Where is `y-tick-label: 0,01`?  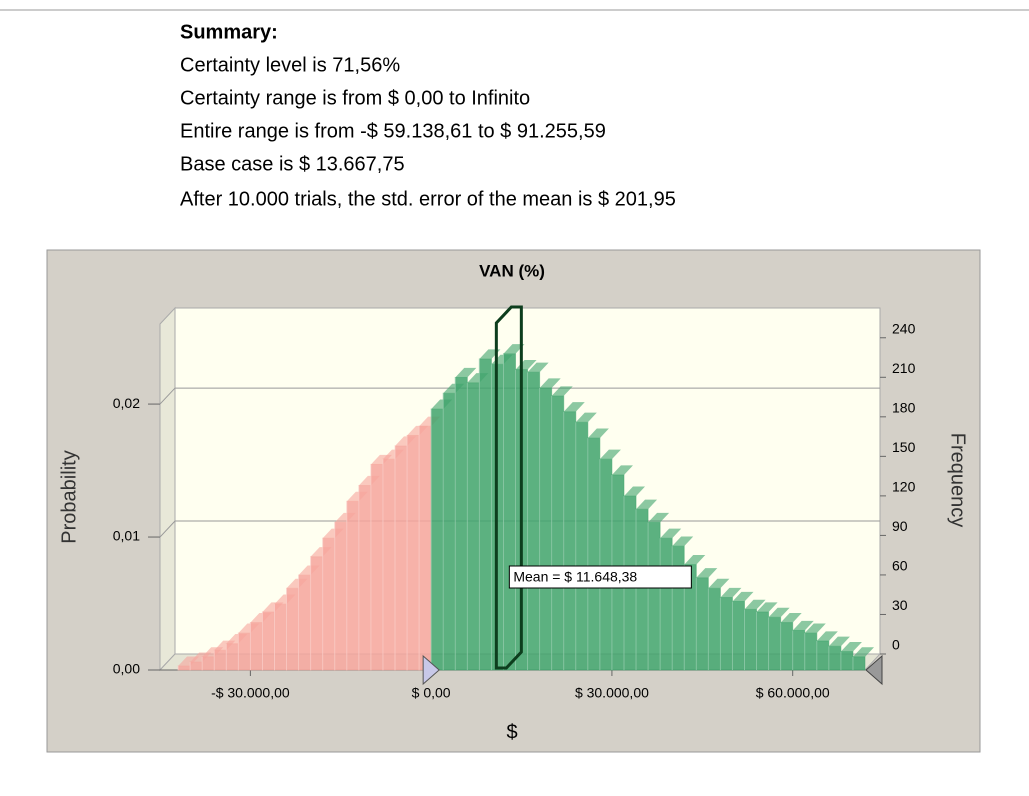
y-tick-label: 0,01 is located at coordinates (126, 536).